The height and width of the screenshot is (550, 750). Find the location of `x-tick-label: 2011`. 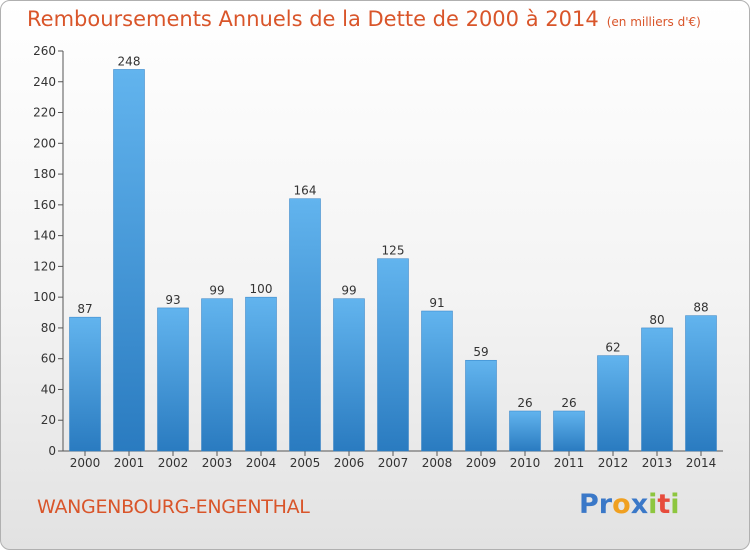

x-tick-label: 2011 is located at coordinates (569, 463).